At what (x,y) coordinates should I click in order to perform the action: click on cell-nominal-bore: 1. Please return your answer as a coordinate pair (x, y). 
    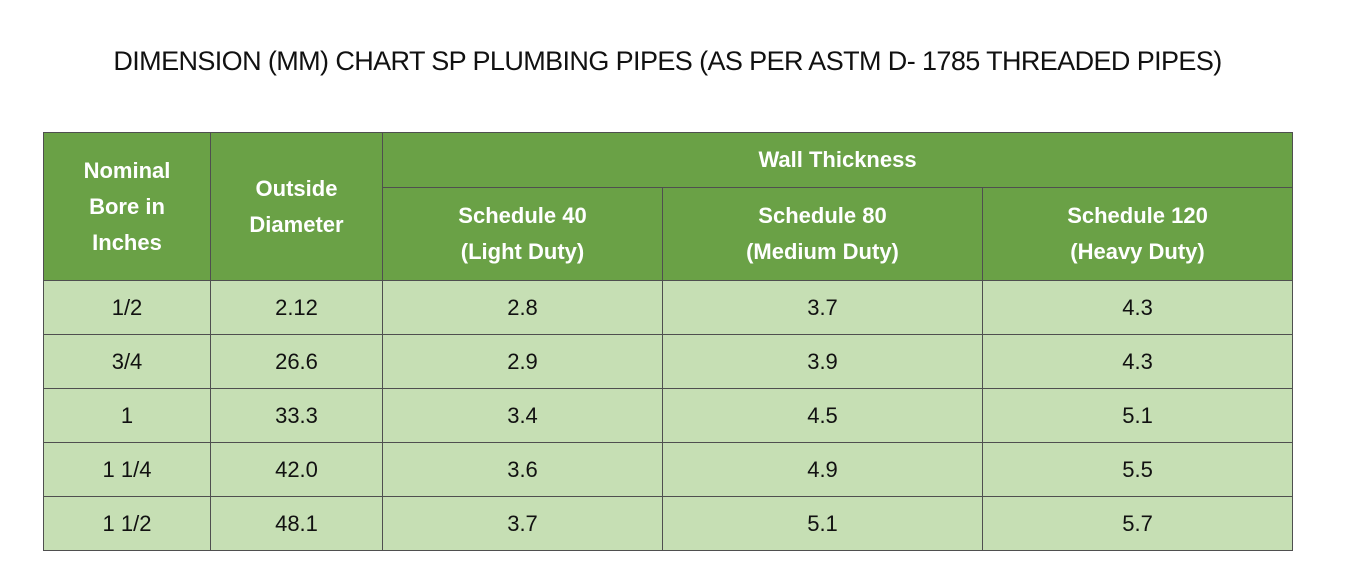
    Looking at the image, I should click on (127, 415).